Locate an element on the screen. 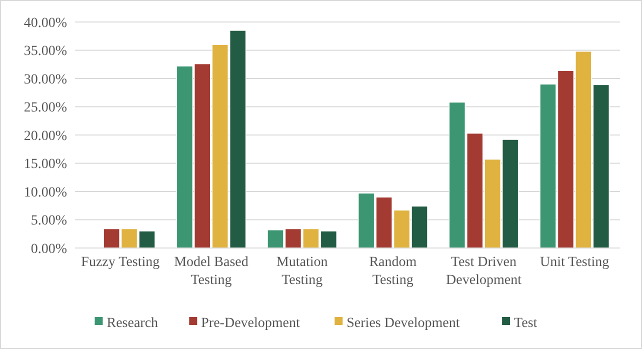 Image resolution: width=642 pixels, height=349 pixels. x-tick-label: Fuzzy Testing is located at coordinates (120, 262).